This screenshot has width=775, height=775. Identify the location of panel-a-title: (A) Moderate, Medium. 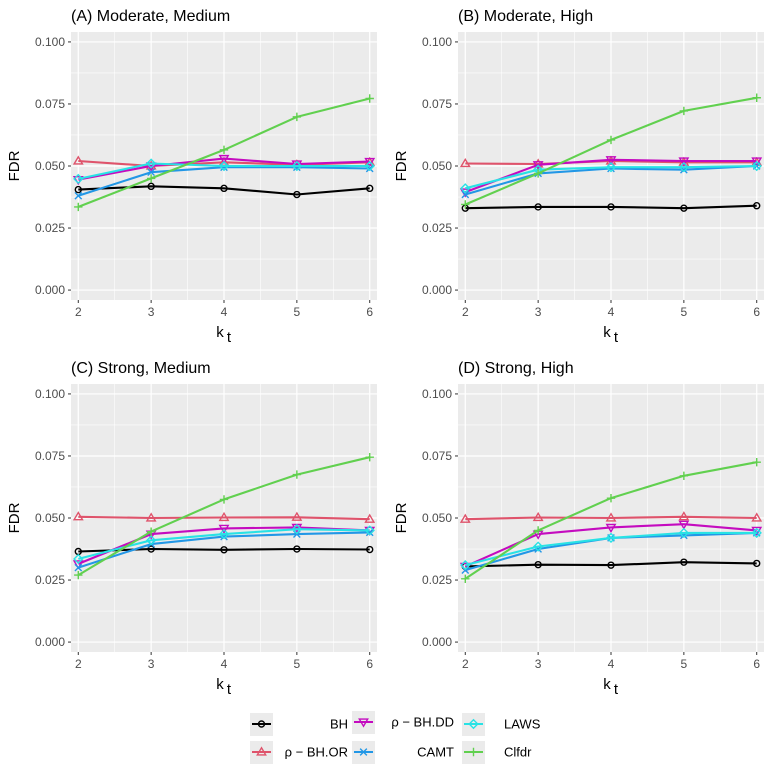
(150, 16).